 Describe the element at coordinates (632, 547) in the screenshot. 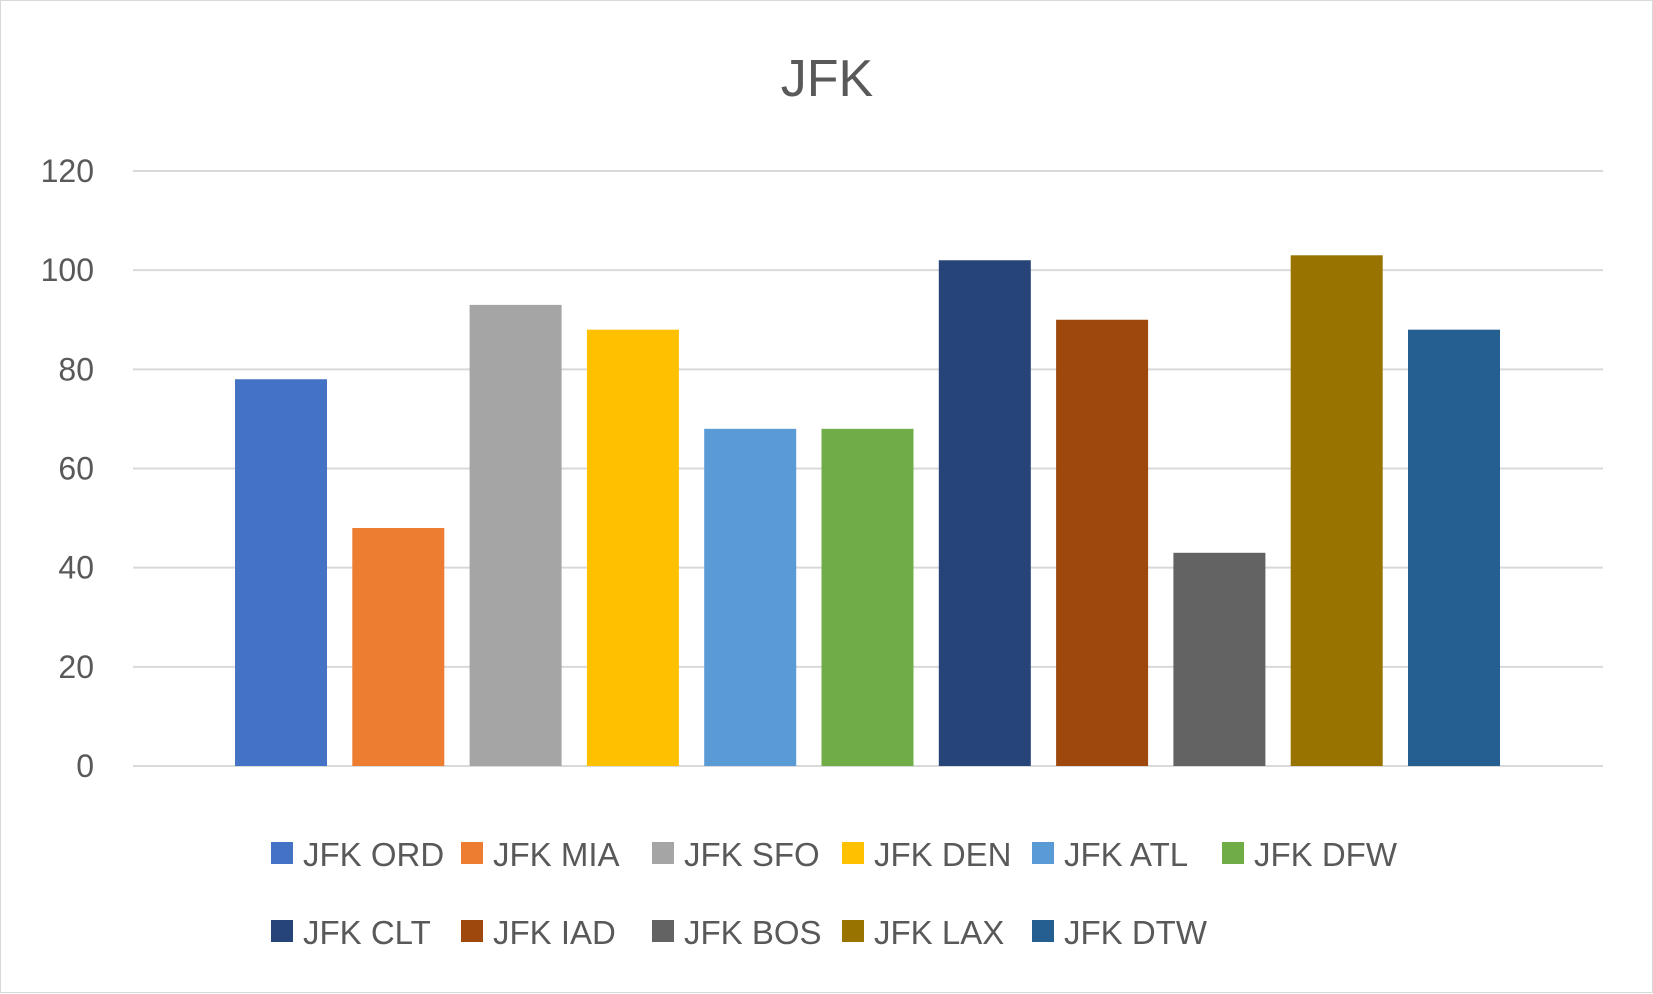

I see `bar-jfk-den` at that location.